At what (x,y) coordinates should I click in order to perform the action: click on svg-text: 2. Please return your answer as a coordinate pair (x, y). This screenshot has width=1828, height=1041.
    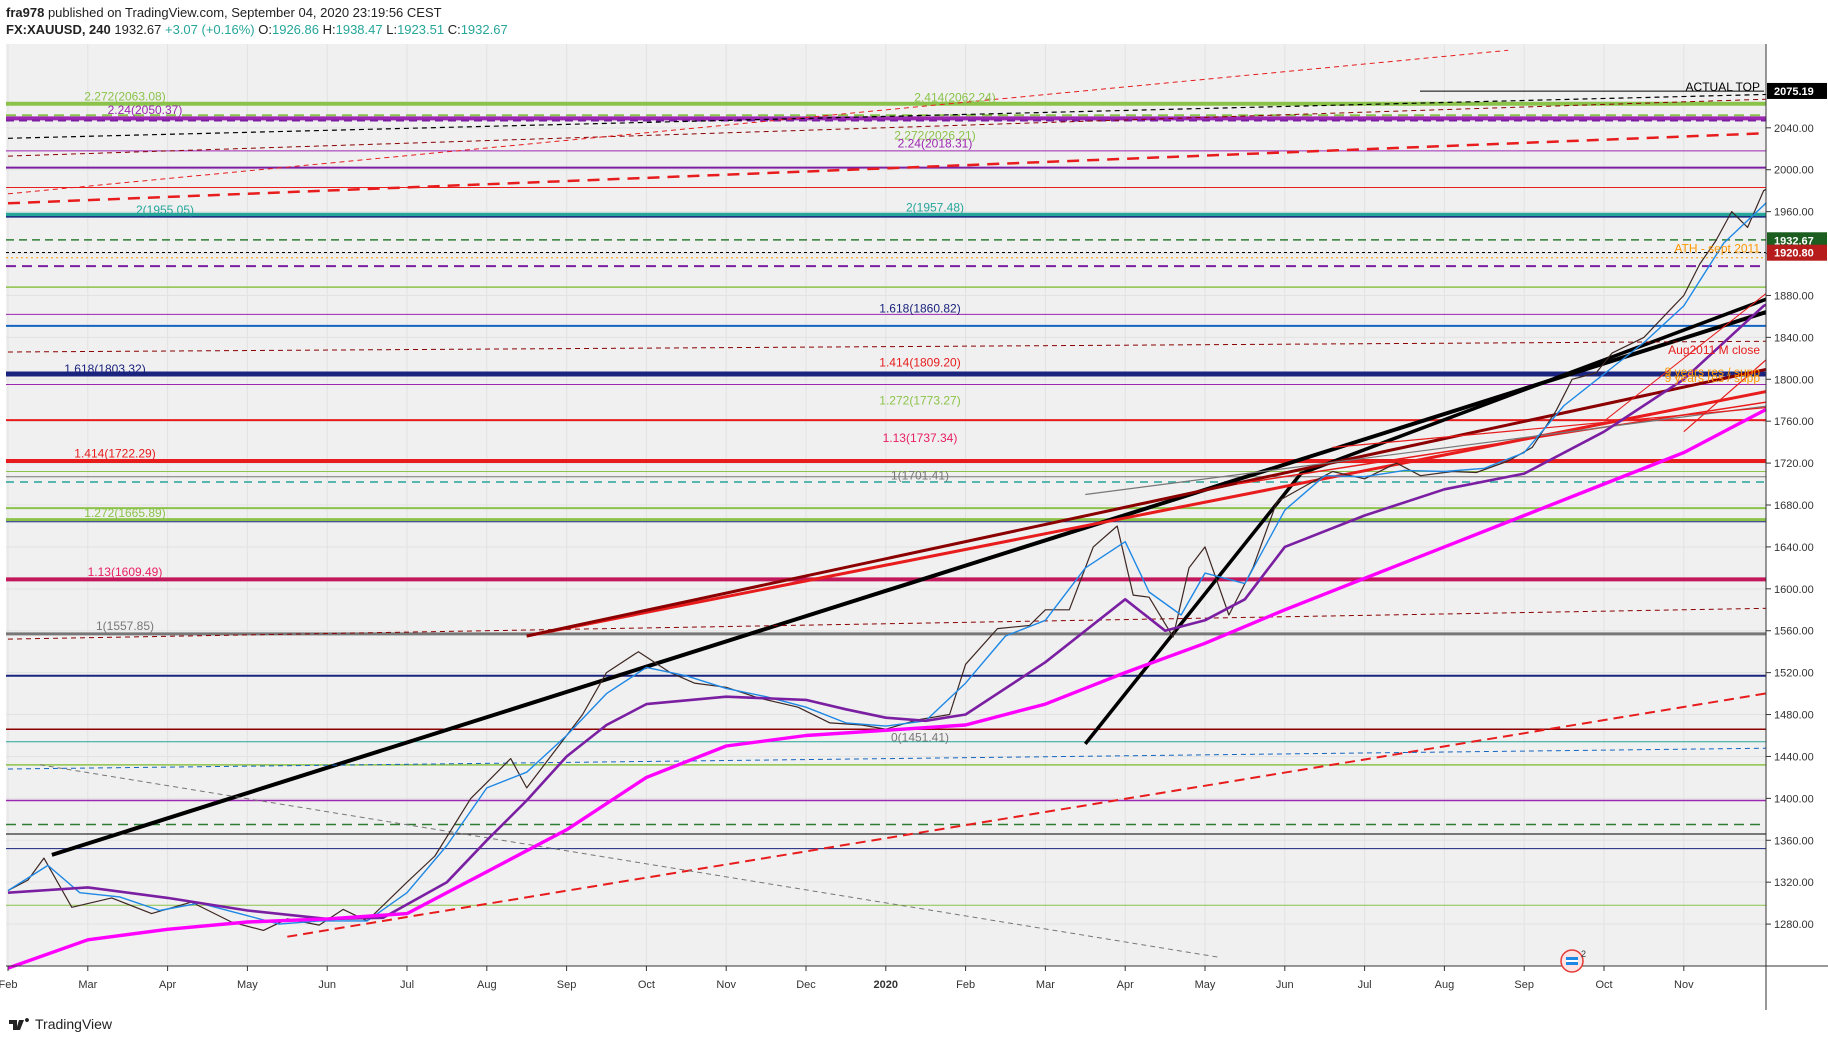
    Looking at the image, I should click on (1583, 954).